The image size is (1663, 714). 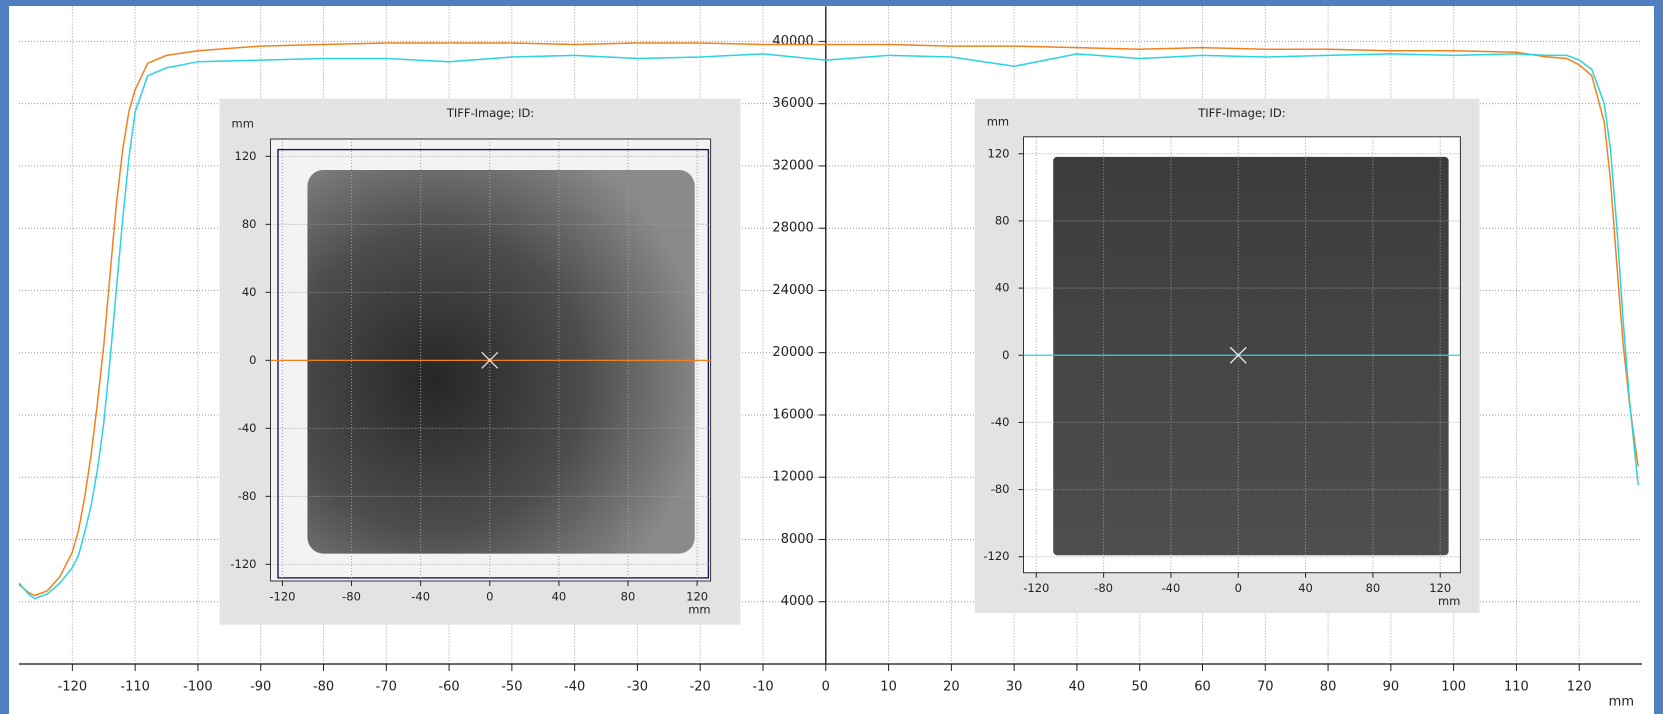 What do you see at coordinates (637, 687) in the screenshot?
I see `x-tick-label: -30` at bounding box center [637, 687].